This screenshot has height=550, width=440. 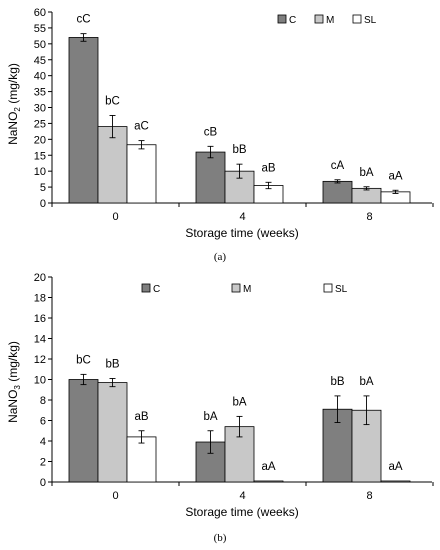 What do you see at coordinates (242, 217) in the screenshot?
I see `chart-a-x-tick-label: 4` at bounding box center [242, 217].